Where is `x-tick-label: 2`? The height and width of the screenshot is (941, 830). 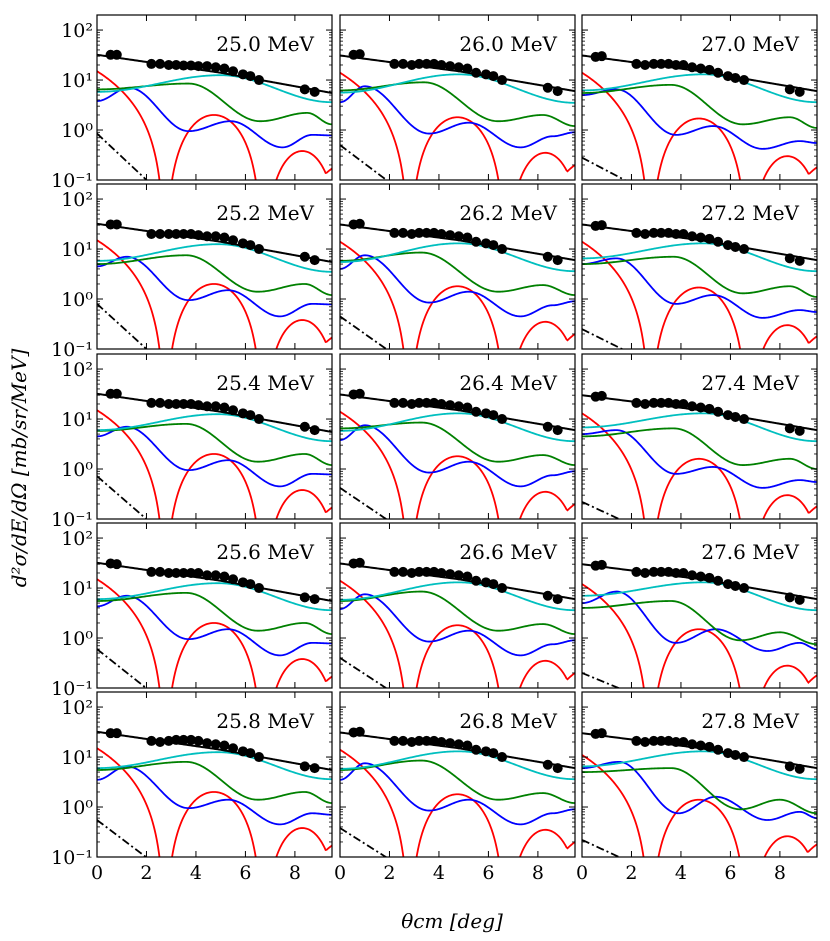 x-tick-label: 2 is located at coordinates (631, 873).